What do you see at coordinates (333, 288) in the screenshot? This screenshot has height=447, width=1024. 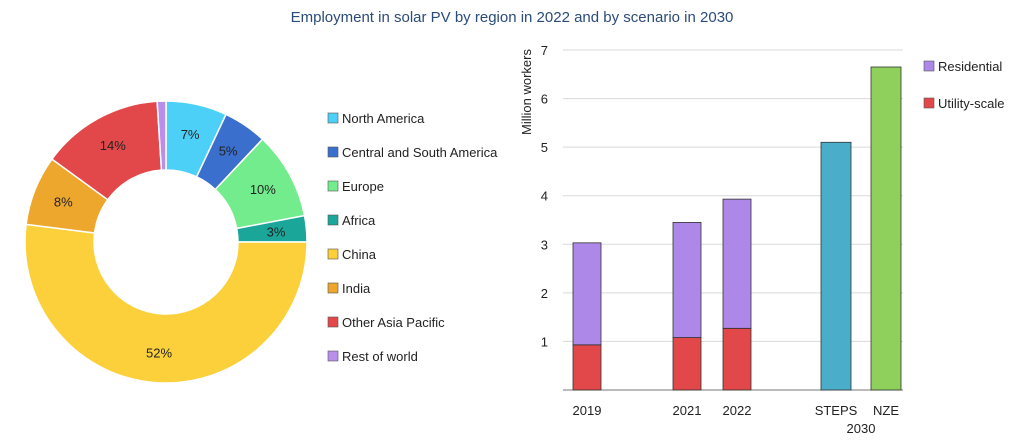 I see `legend-swatch-india` at bounding box center [333, 288].